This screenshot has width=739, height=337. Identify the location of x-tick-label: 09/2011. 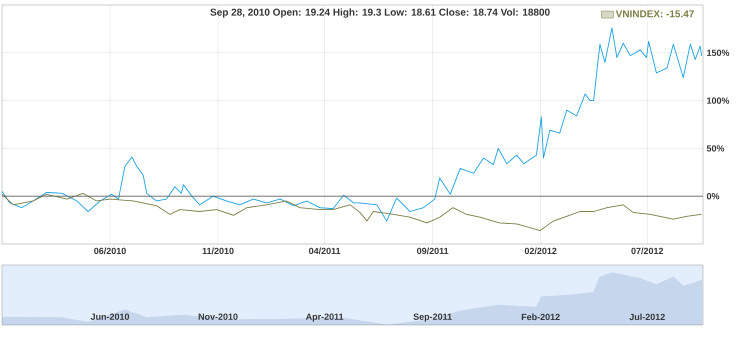
(432, 251).